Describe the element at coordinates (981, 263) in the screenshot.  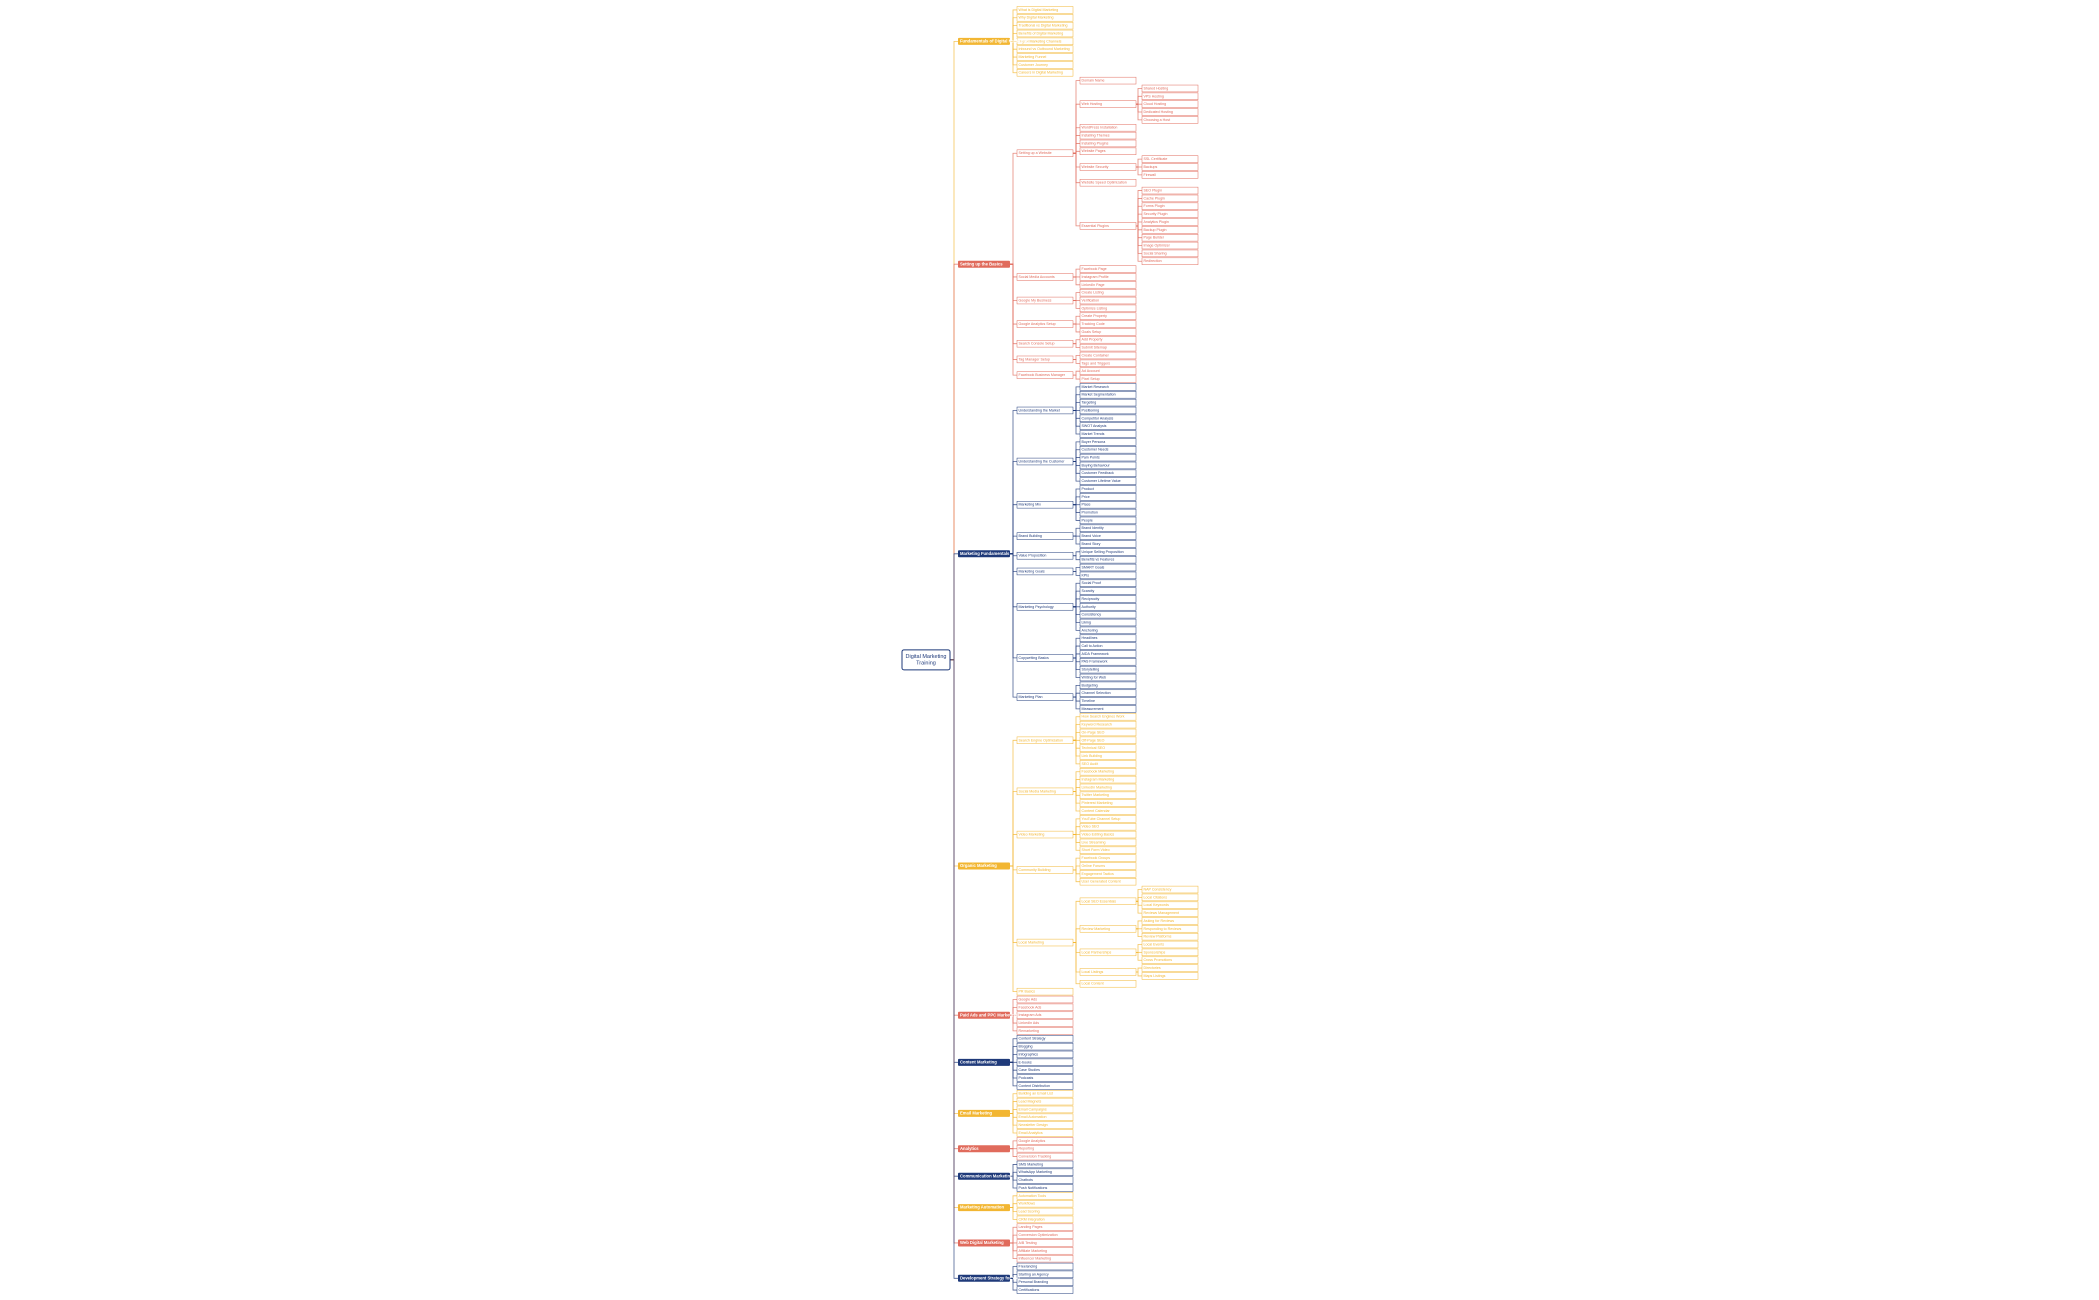
I see `branch-label: Setting up the Basics` at that location.